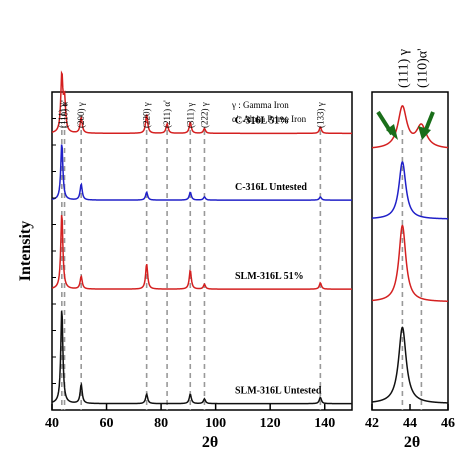  I want to click on x-axis-title: 2θ, so click(210, 442).